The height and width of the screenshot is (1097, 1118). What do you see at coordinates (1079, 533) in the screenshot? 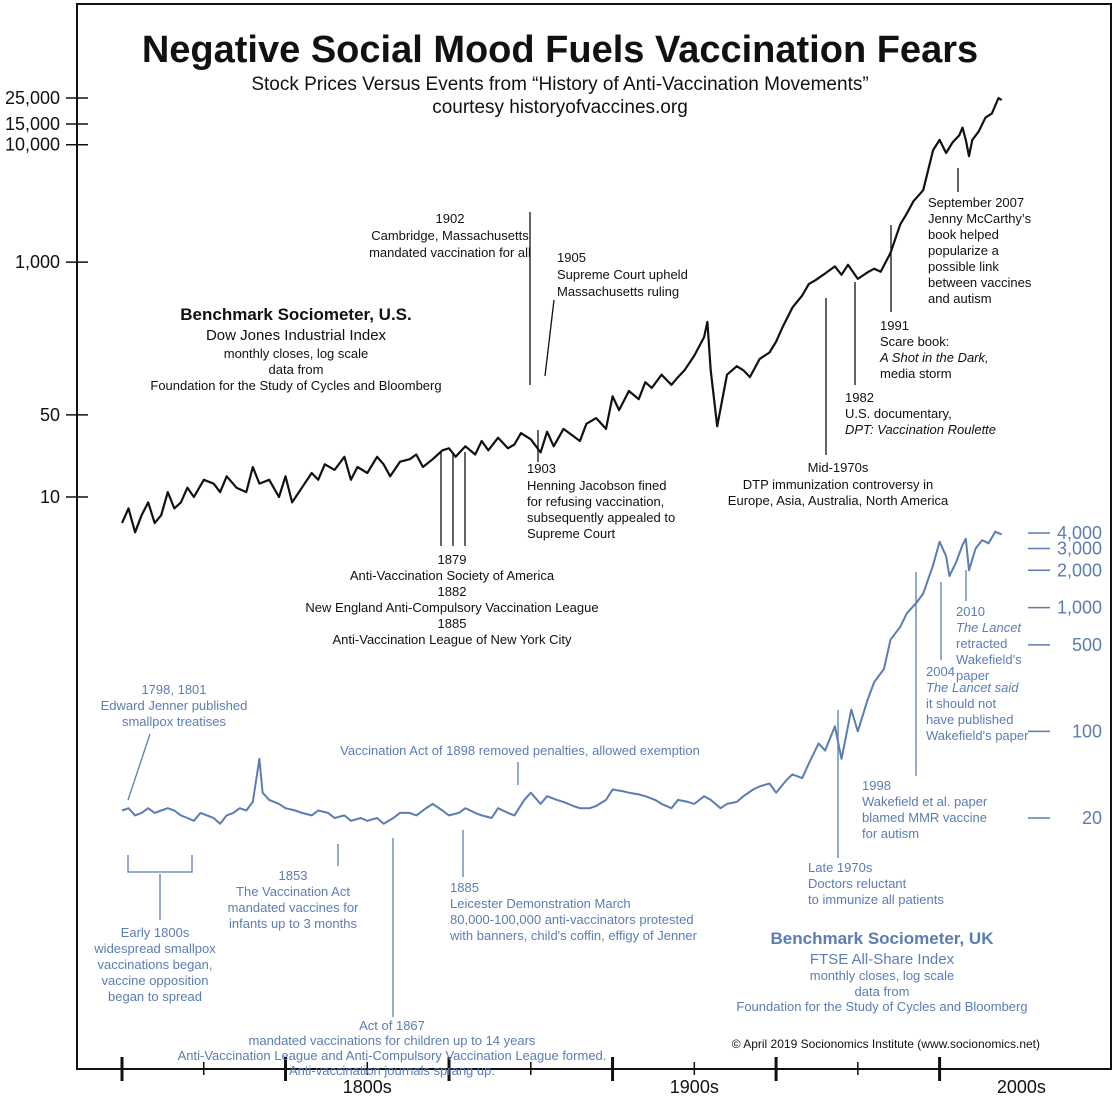
I see `uk-y-tick-label: 4,000` at bounding box center [1079, 533].